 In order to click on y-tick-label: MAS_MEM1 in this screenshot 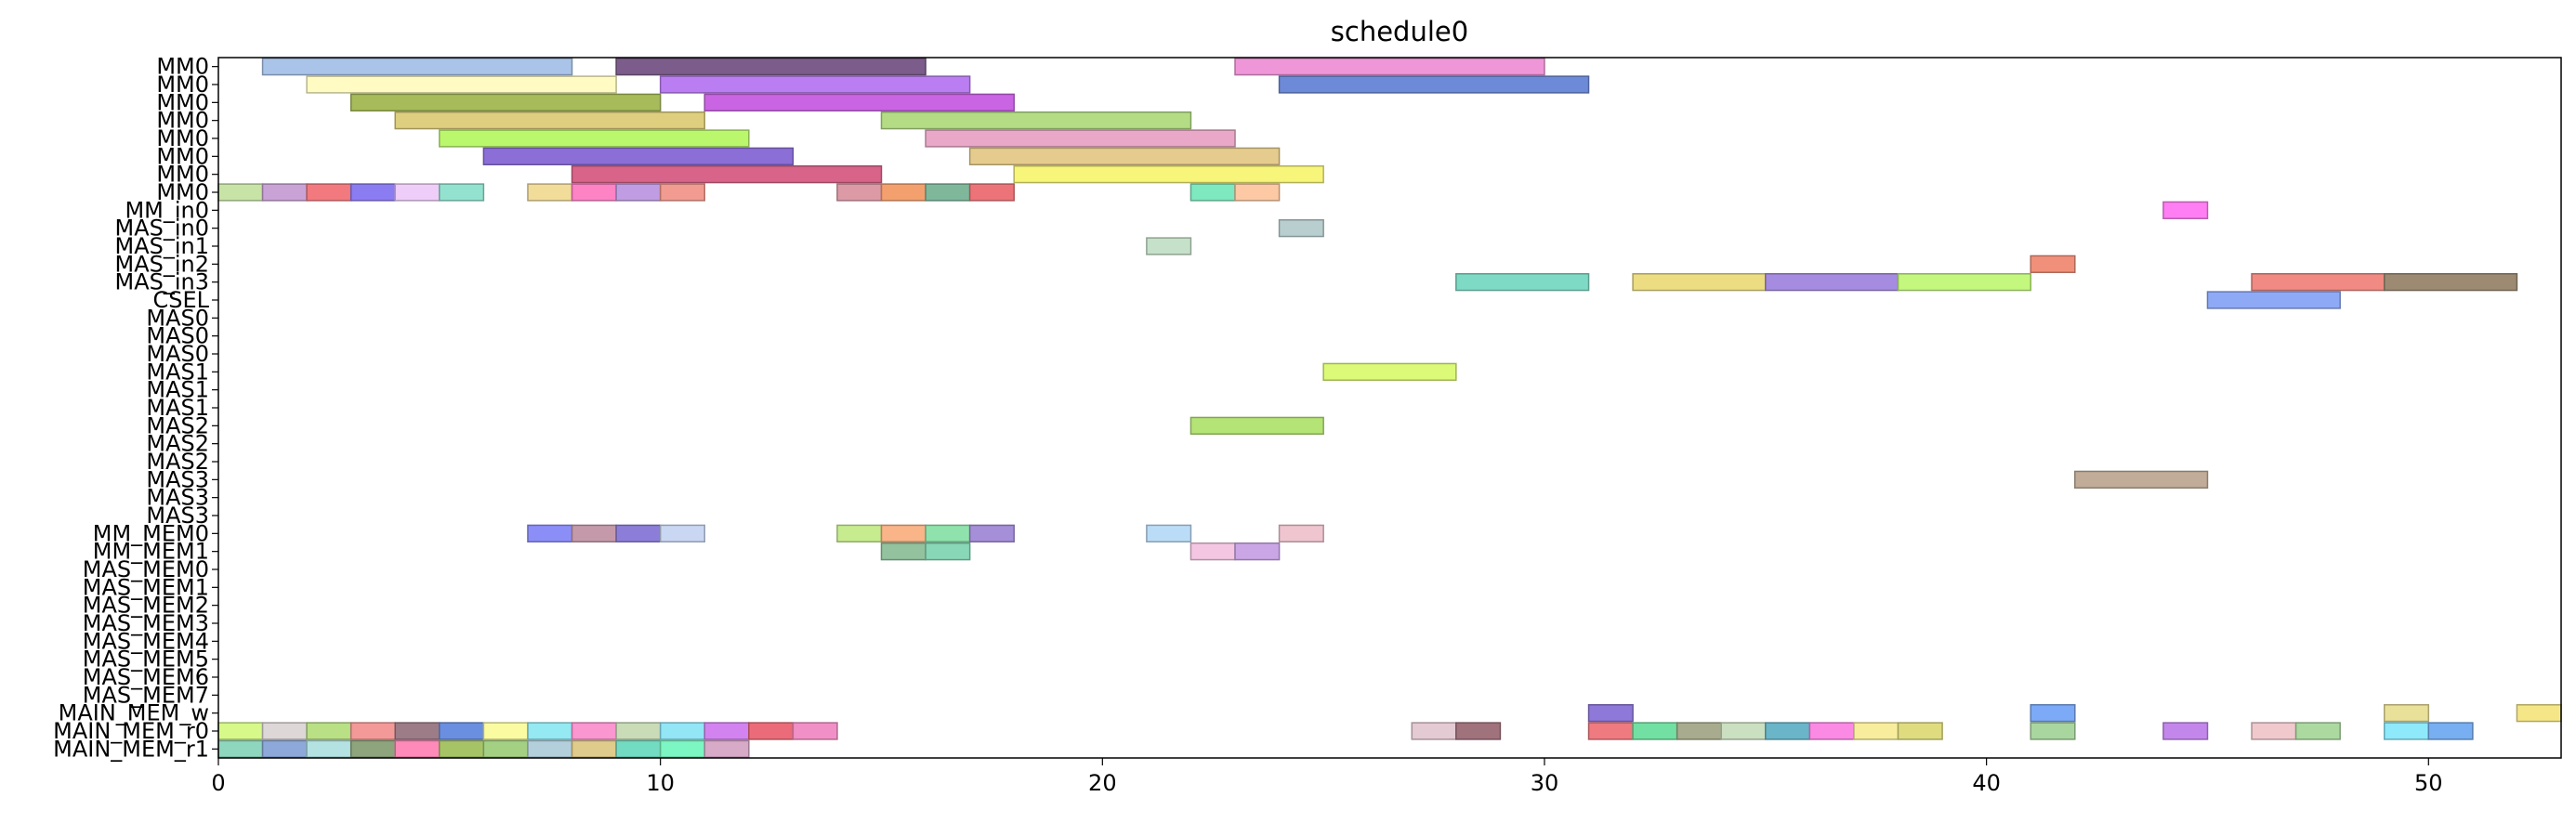, I will do `click(146, 587)`.